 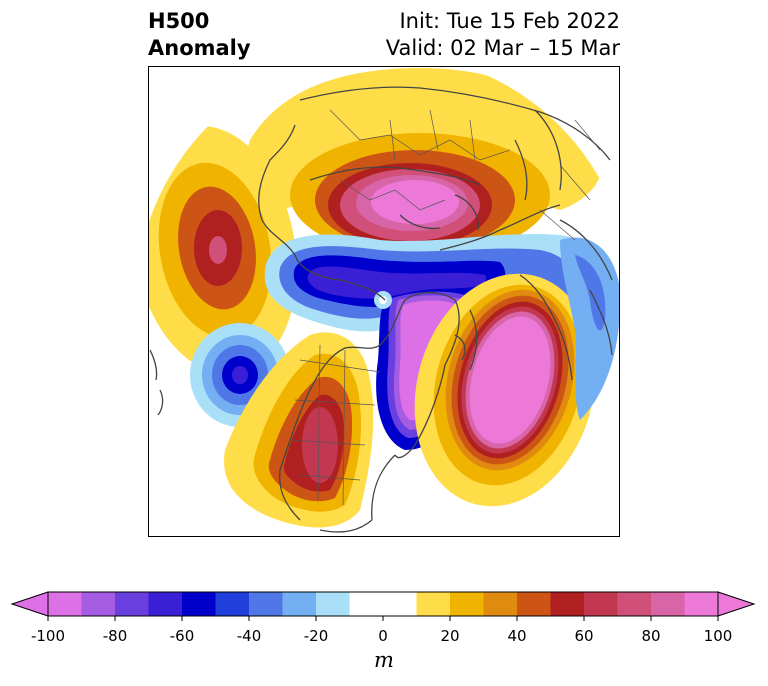 What do you see at coordinates (584, 636) in the screenshot?
I see `colorbar-tick-label: 60` at bounding box center [584, 636].